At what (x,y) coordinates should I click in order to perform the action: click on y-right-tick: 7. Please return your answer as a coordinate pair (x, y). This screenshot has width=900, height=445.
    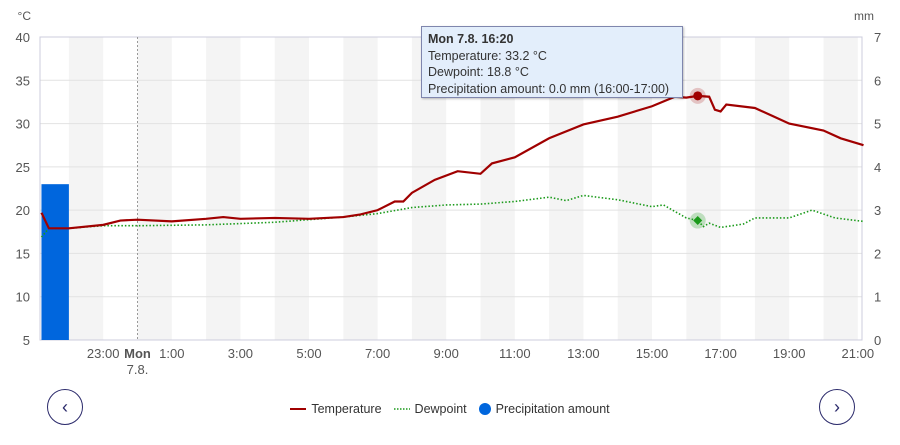
    Looking at the image, I should click on (877, 37).